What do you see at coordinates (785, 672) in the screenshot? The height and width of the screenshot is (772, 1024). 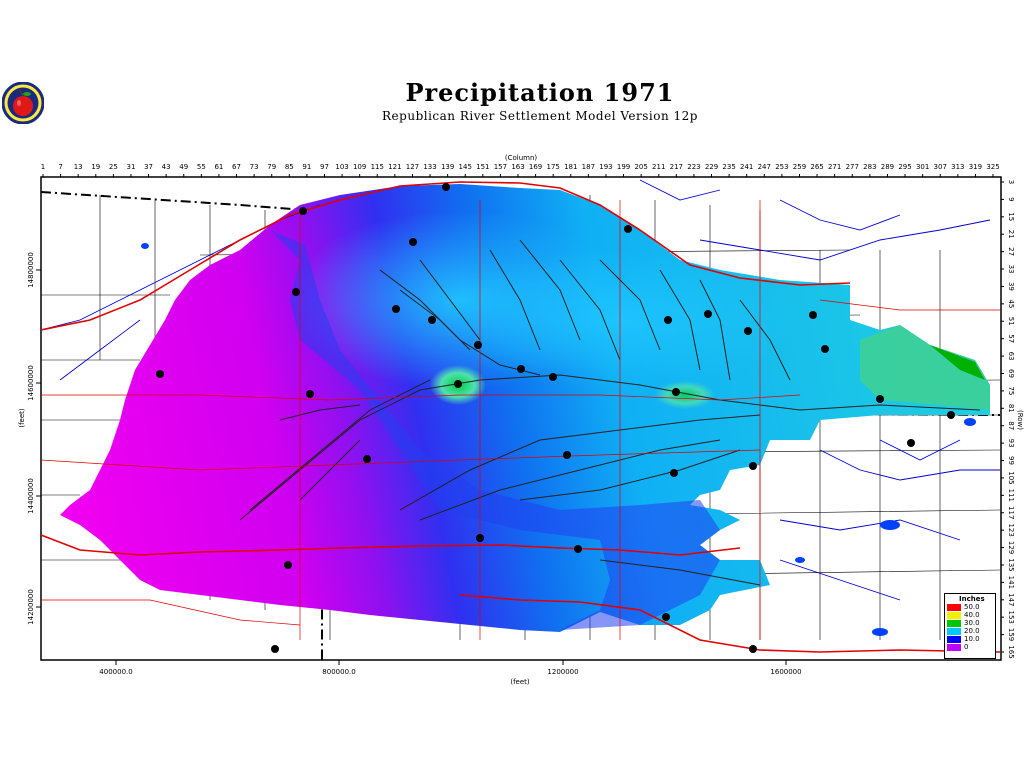 I see `x-feet-tick-label: 1600000` at bounding box center [785, 672].